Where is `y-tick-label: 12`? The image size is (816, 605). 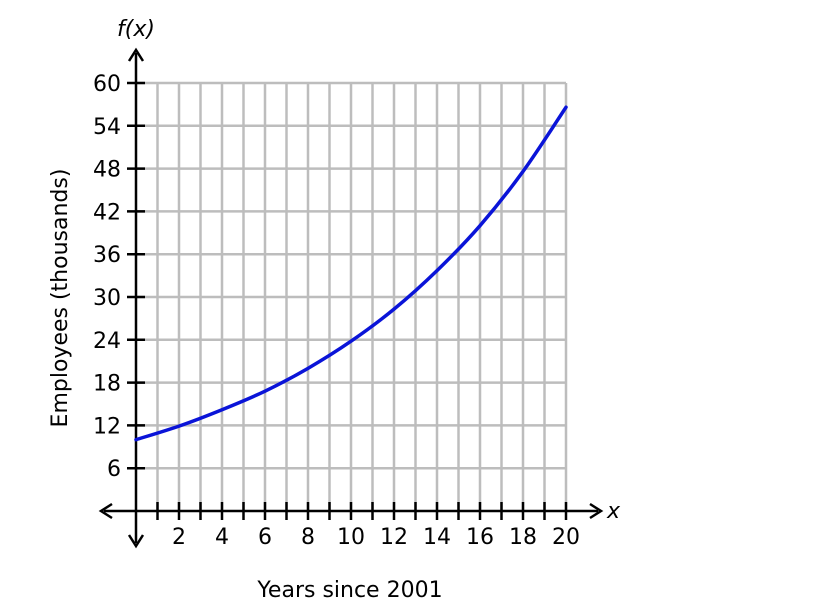 y-tick-label: 12 is located at coordinates (107, 426).